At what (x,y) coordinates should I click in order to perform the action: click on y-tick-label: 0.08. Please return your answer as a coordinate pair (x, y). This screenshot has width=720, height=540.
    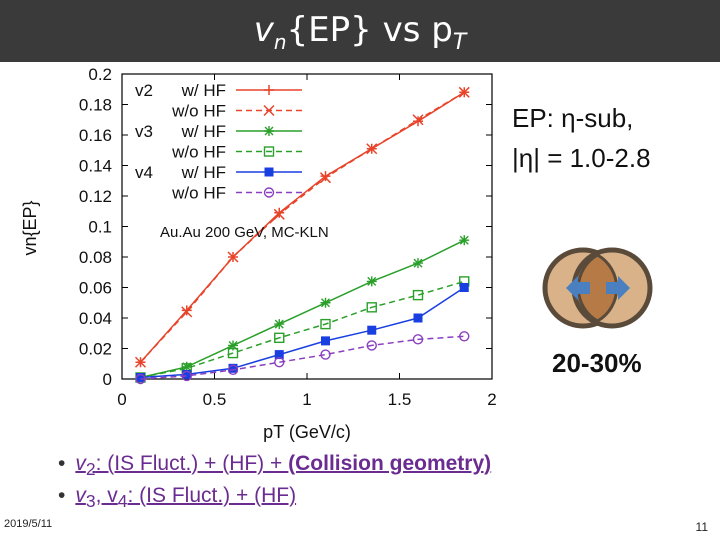
    Looking at the image, I should click on (95, 257).